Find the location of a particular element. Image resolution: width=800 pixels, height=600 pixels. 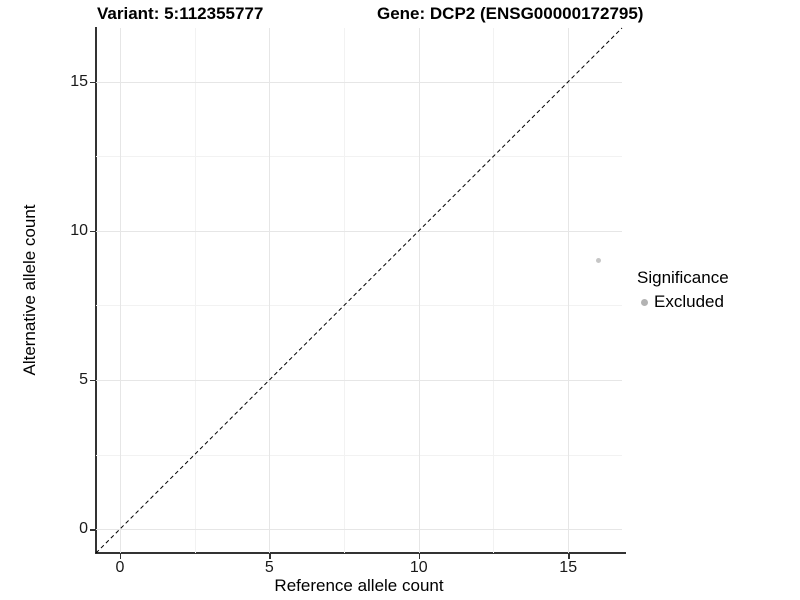

legend-item-excluded: Excluded is located at coordinates (683, 302).